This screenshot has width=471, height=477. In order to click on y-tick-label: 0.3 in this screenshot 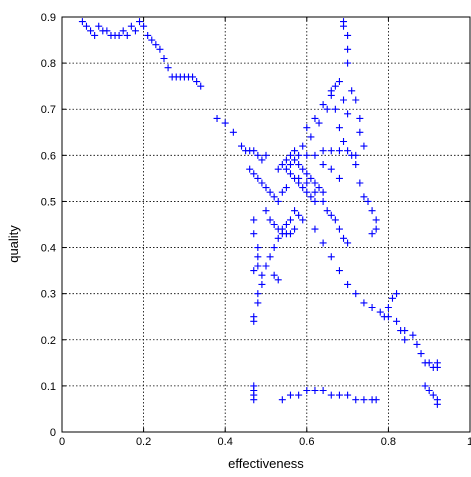, I will do `click(48, 295)`.